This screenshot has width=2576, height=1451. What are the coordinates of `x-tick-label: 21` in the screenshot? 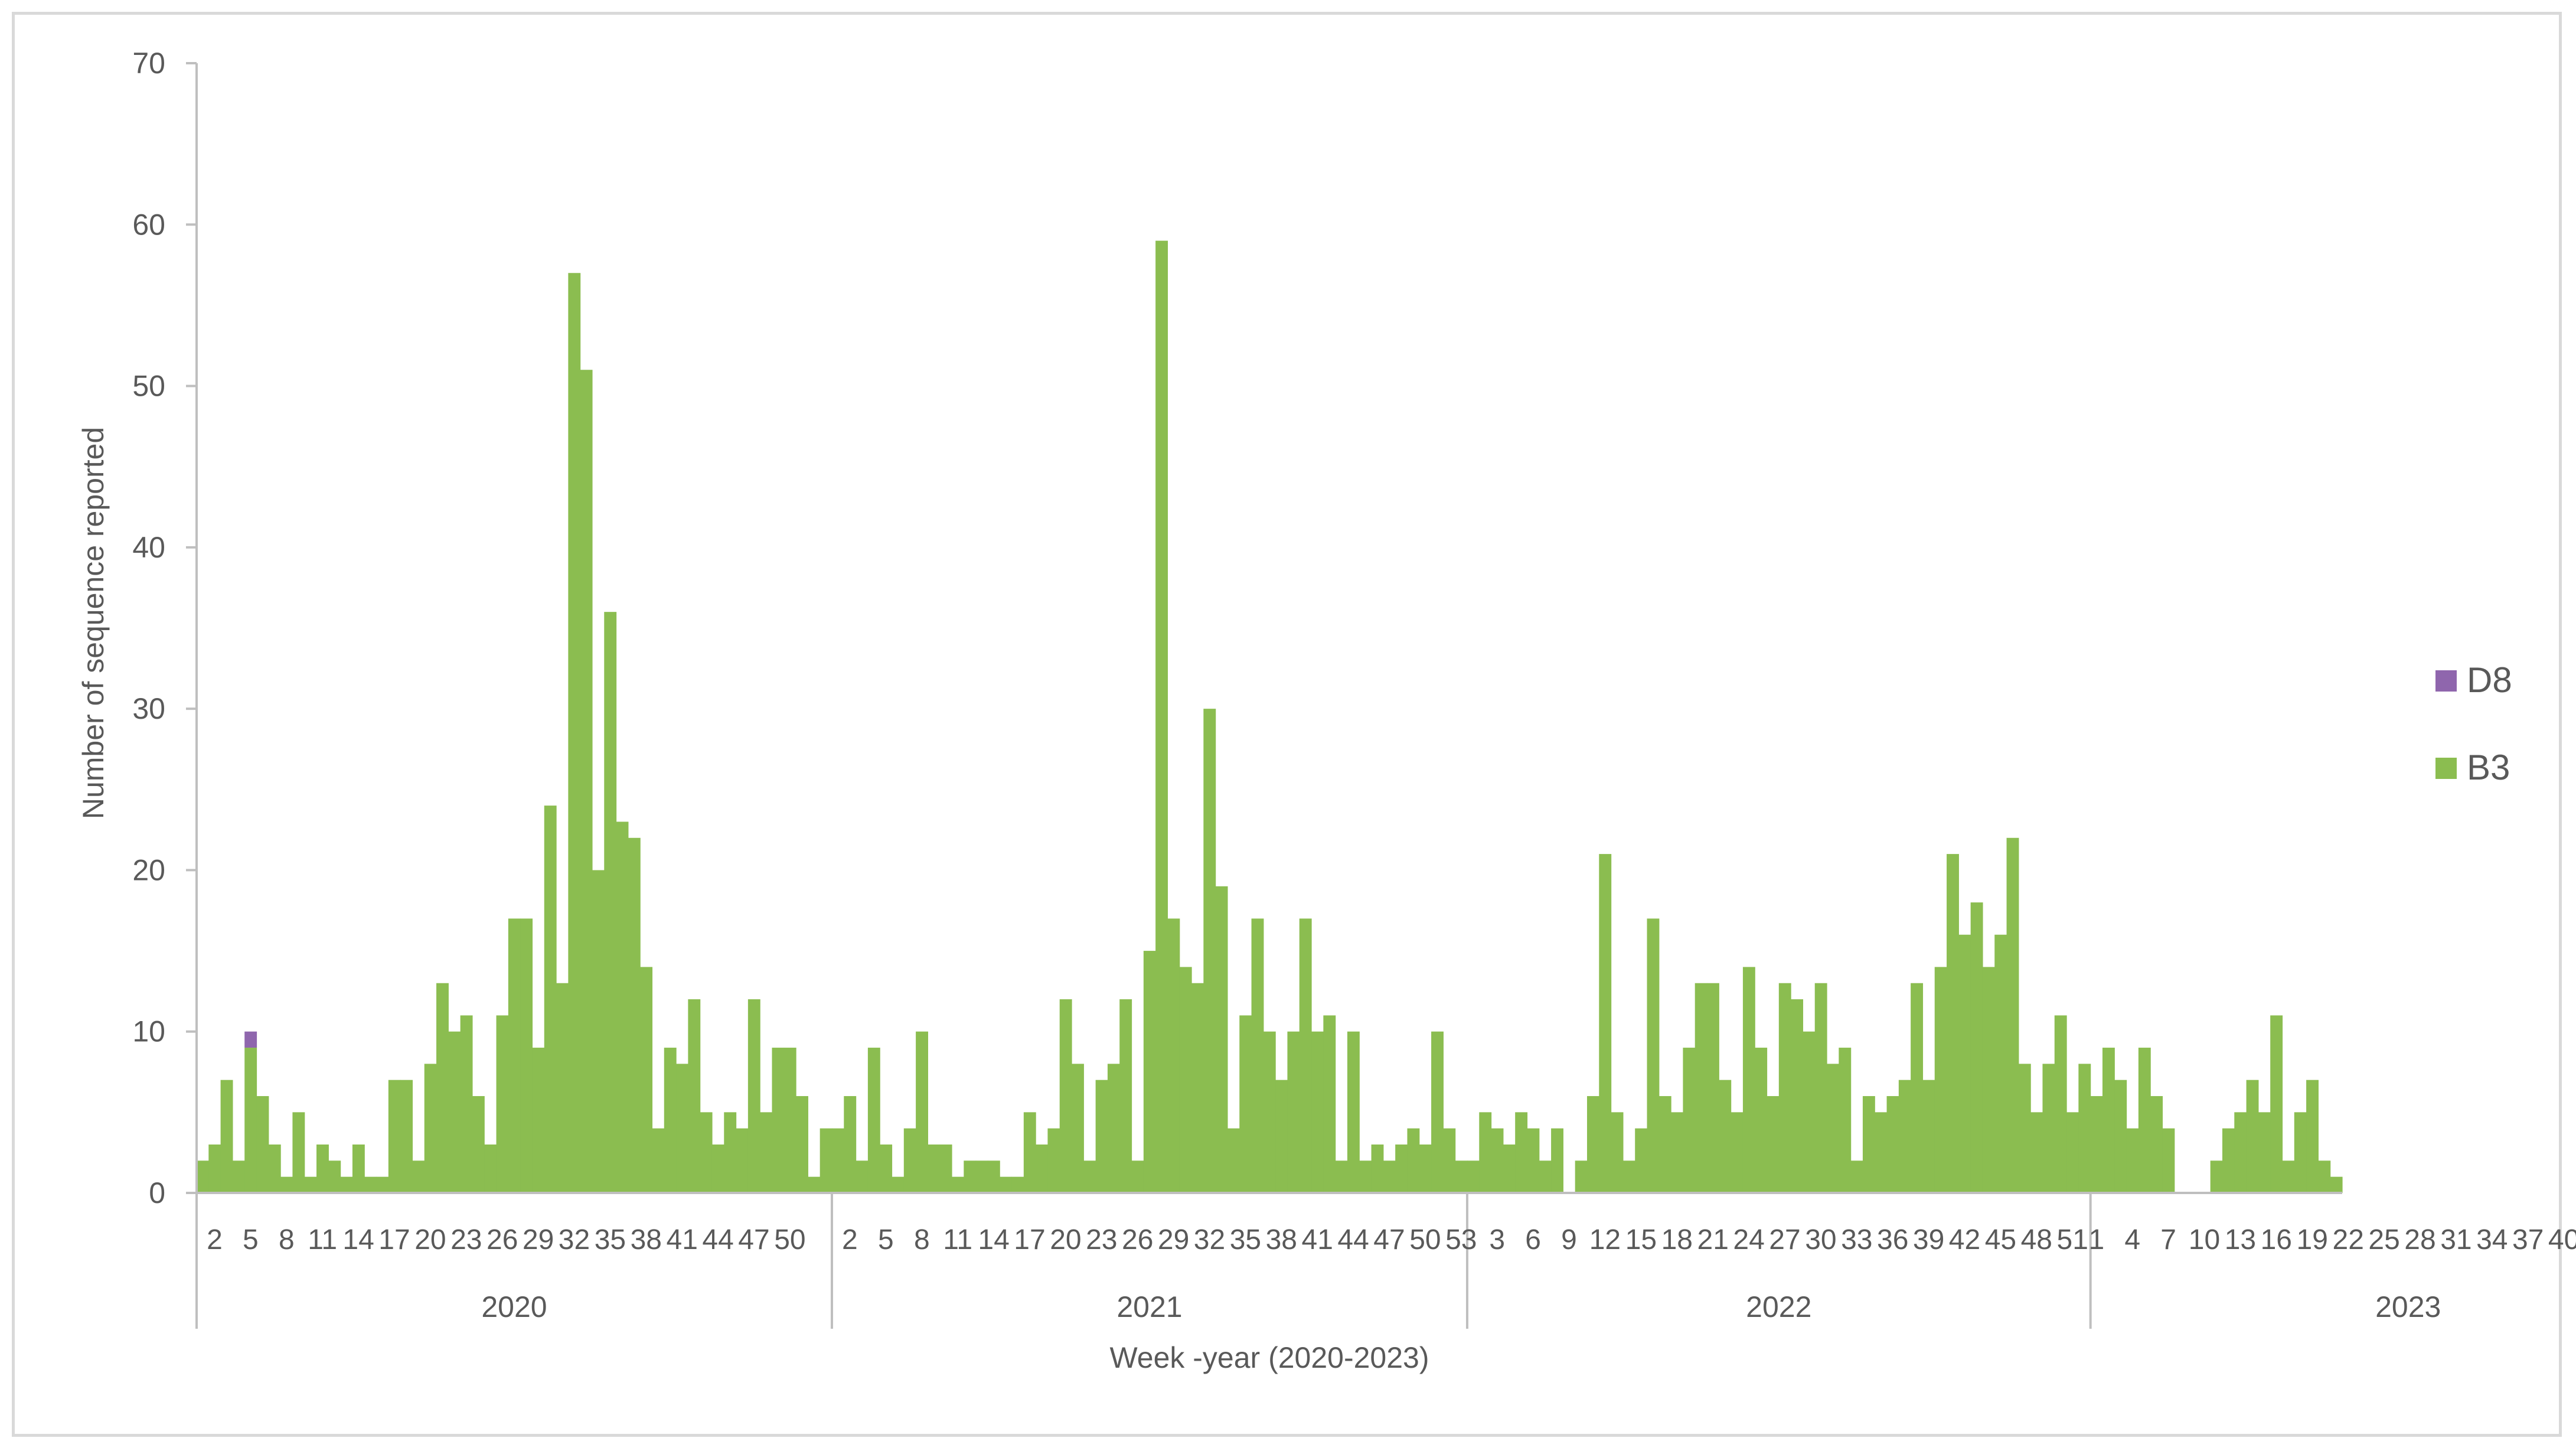 It's located at (1713, 1240).